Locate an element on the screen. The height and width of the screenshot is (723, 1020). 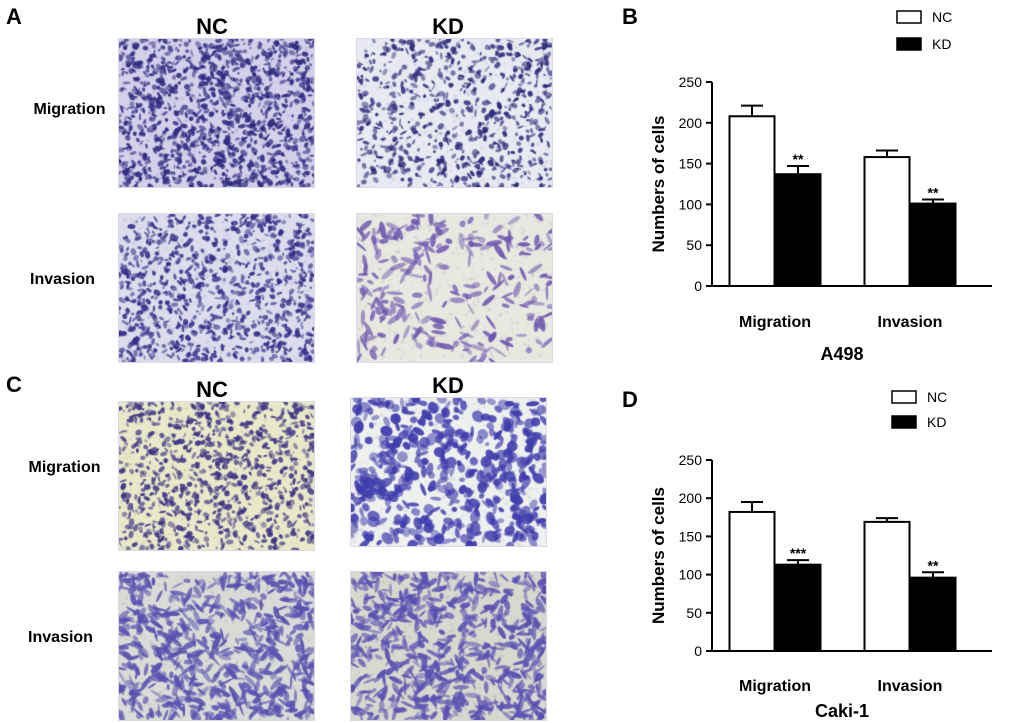
panel-label-d: D is located at coordinates (630, 399).